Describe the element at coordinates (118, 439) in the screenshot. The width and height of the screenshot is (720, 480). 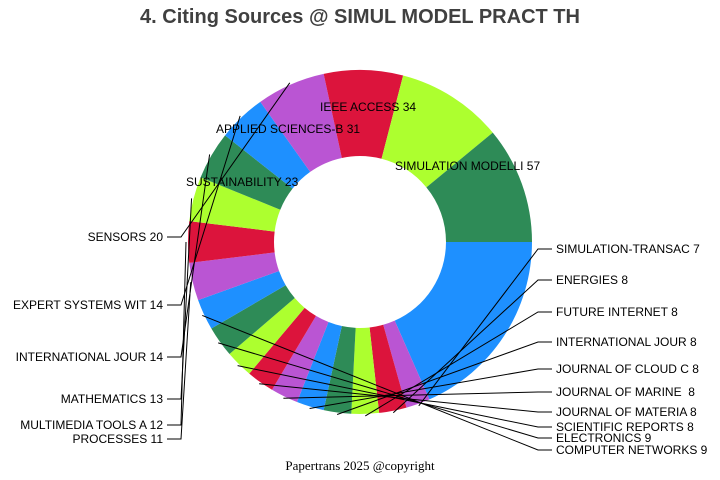
I see `slice-label: PROCESSES 11` at that location.